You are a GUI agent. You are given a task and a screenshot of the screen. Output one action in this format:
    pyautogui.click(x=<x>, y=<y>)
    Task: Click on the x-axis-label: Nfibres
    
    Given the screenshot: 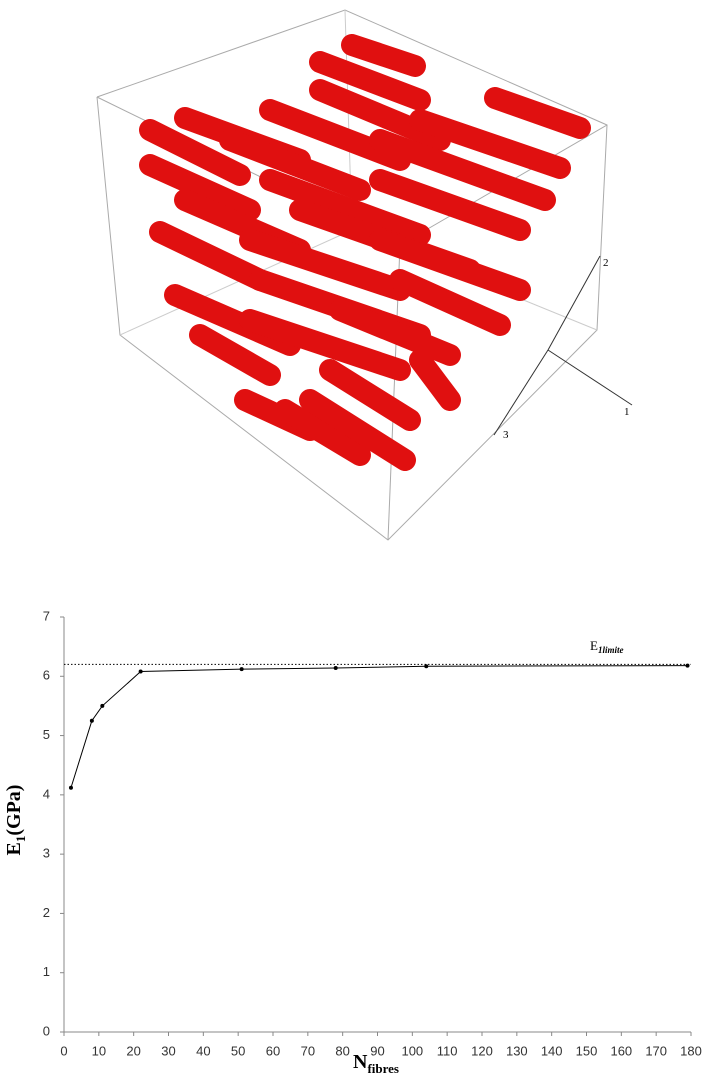 What is the action you would take?
    pyautogui.click(x=376, y=1063)
    